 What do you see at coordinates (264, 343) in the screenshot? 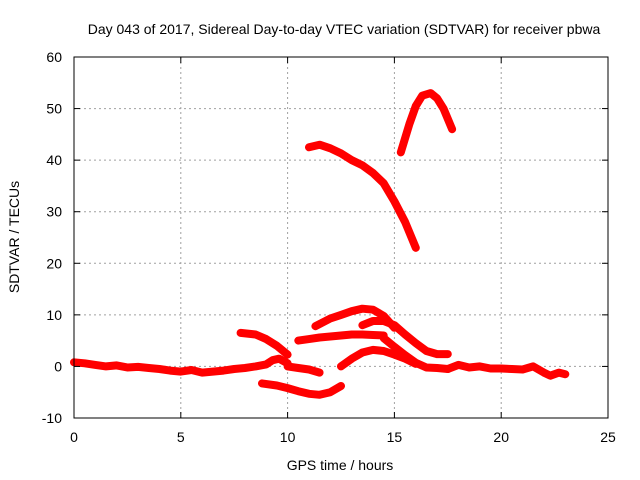
I see `series-arc-b` at bounding box center [264, 343].